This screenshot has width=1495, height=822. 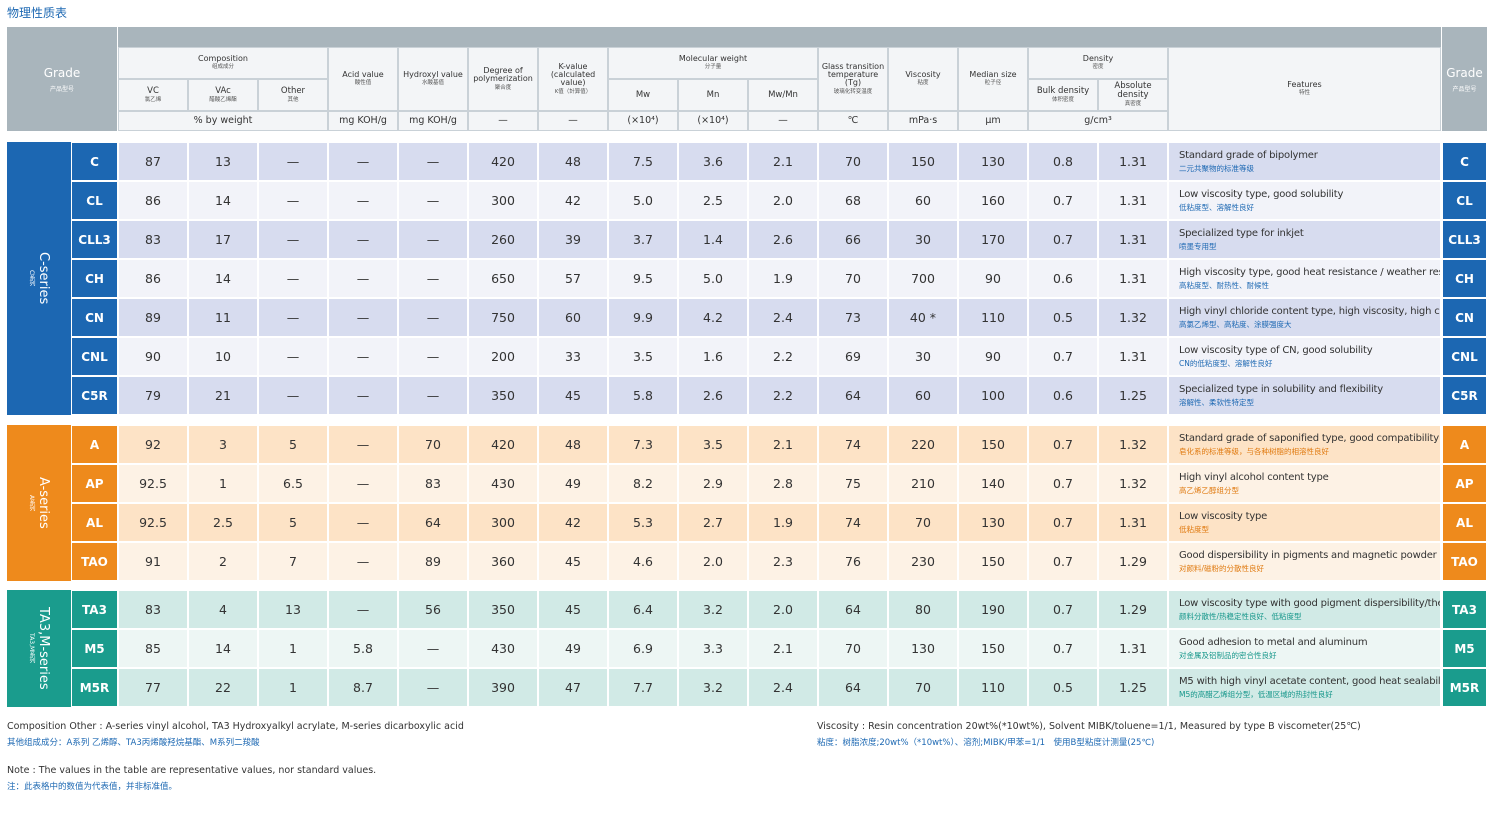 What do you see at coordinates (573, 687) in the screenshot?
I see `value-text: 47` at bounding box center [573, 687].